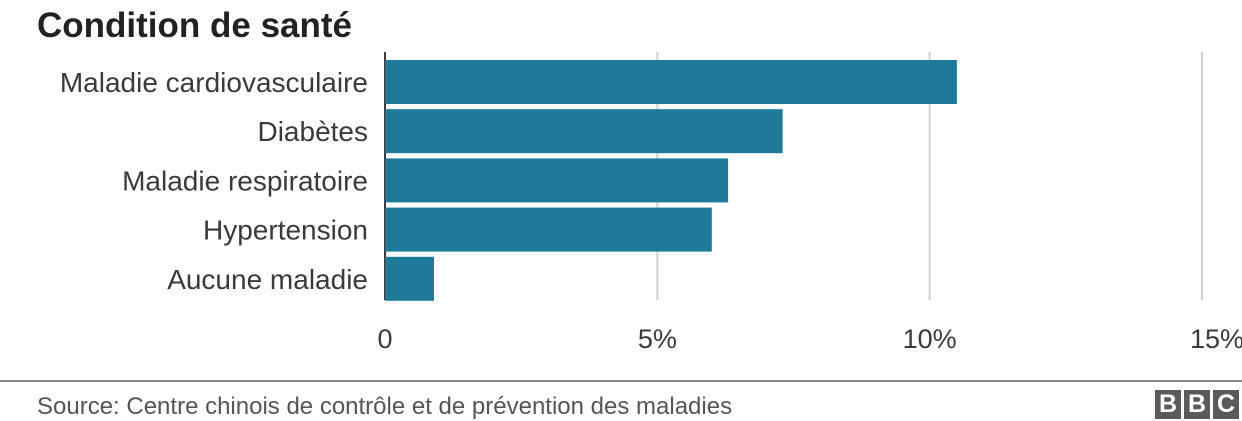 The width and height of the screenshot is (1242, 421). What do you see at coordinates (384, 339) in the screenshot?
I see `x-tick-label: 0` at bounding box center [384, 339].